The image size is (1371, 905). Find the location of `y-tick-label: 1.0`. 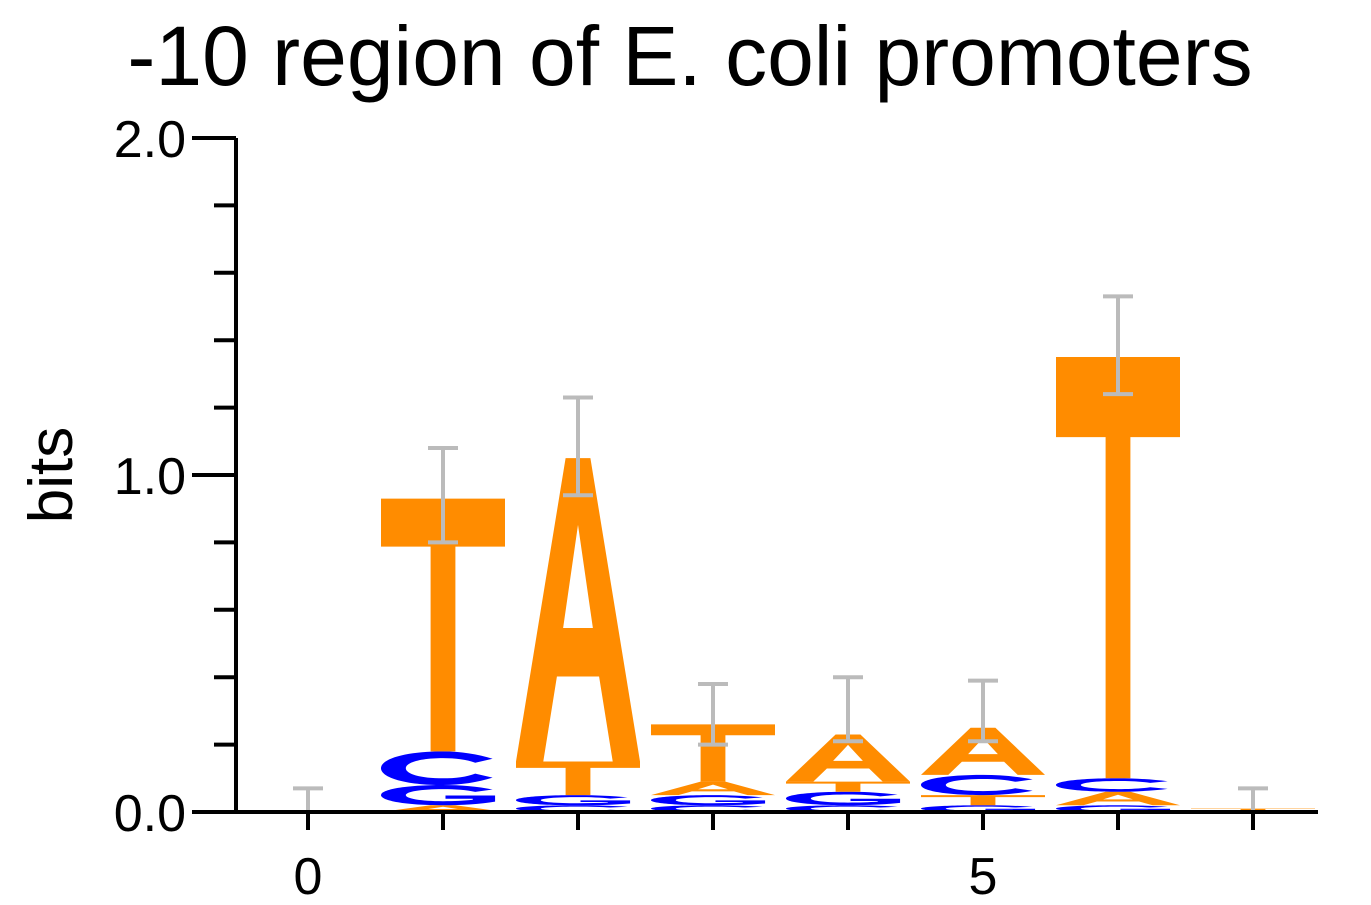

y-tick-label: 1.0 is located at coordinates (150, 477).